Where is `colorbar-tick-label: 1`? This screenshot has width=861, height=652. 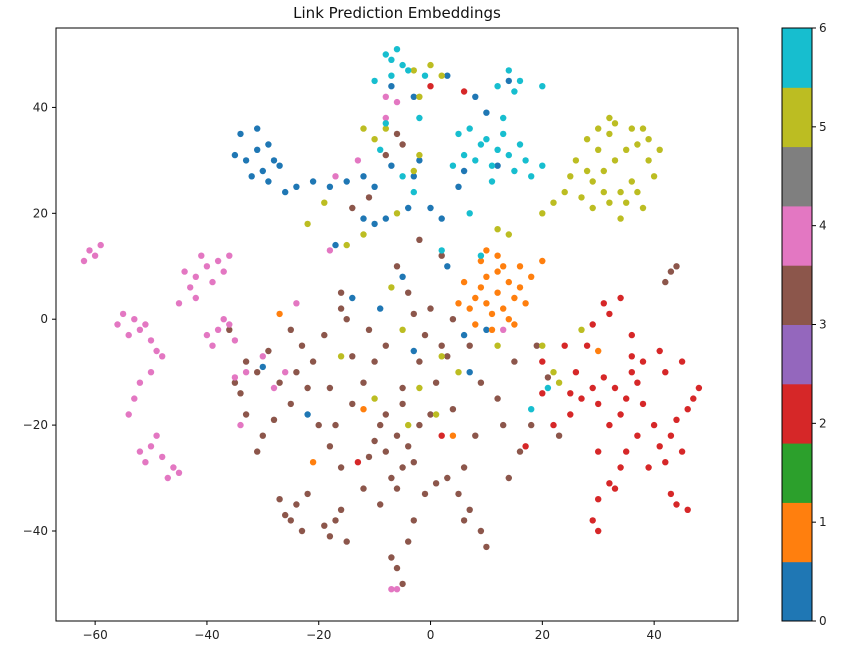 colorbar-tick-label: 1 is located at coordinates (823, 522).